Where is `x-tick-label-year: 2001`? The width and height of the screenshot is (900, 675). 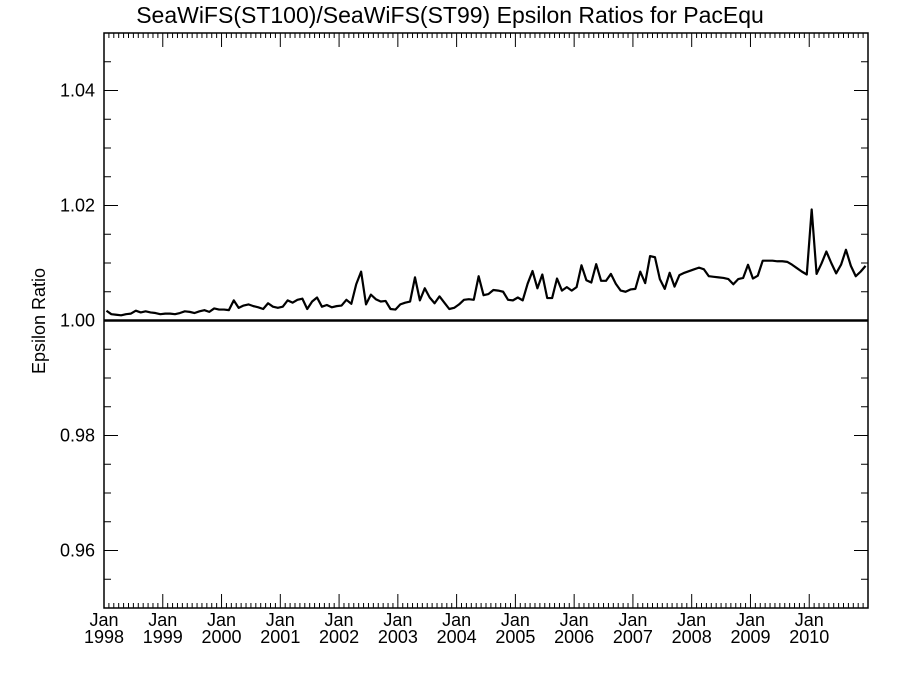
x-tick-label-year: 2001 is located at coordinates (280, 637).